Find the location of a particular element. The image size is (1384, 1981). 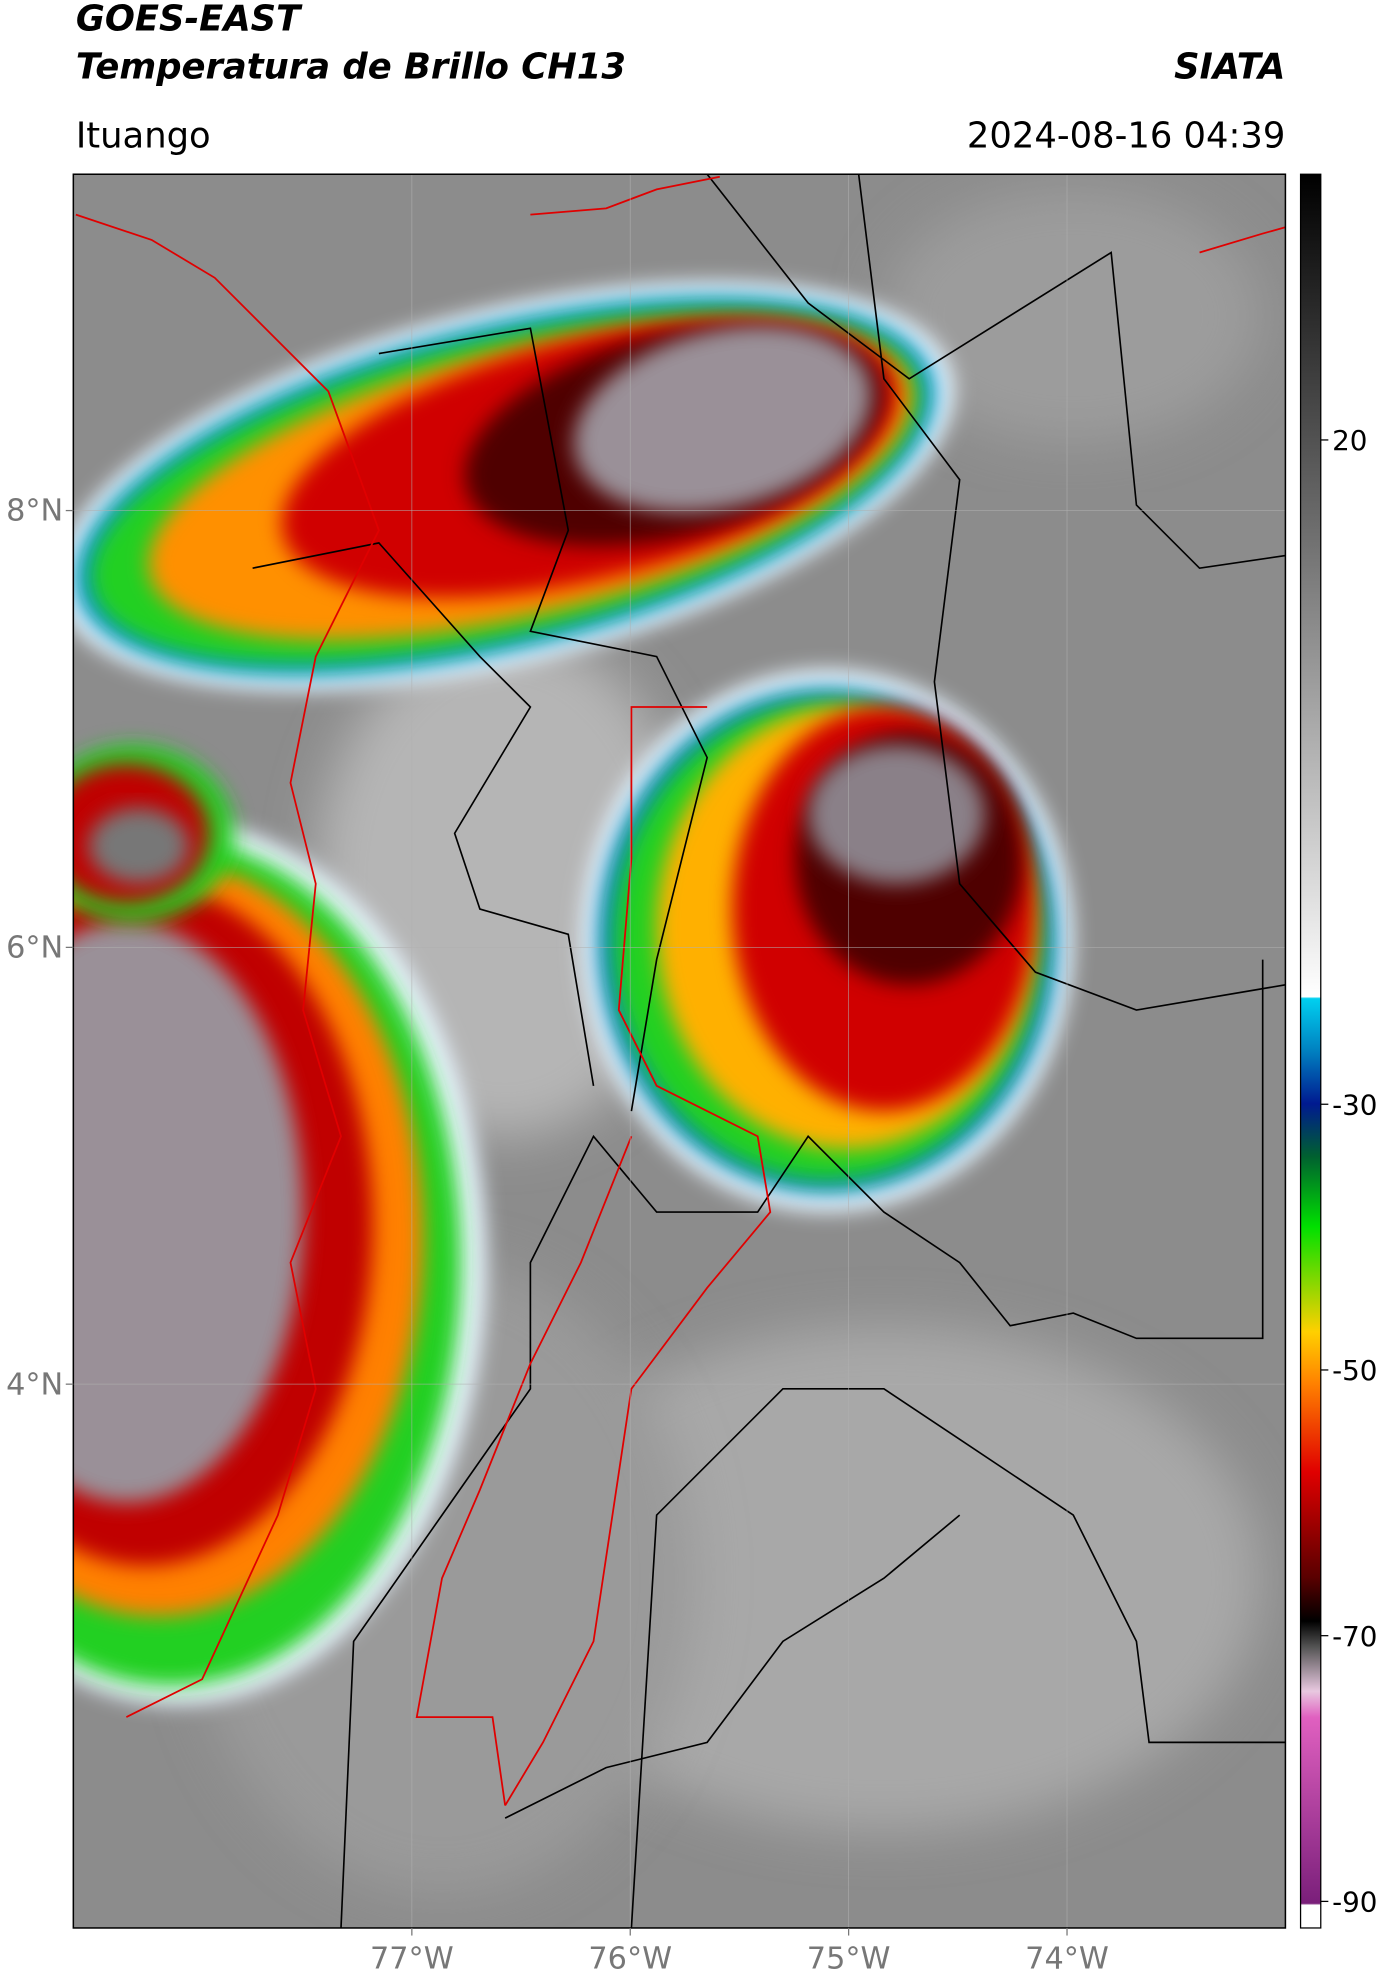

product-title: Temperatura de Brillo CH13 is located at coordinates (351, 66).